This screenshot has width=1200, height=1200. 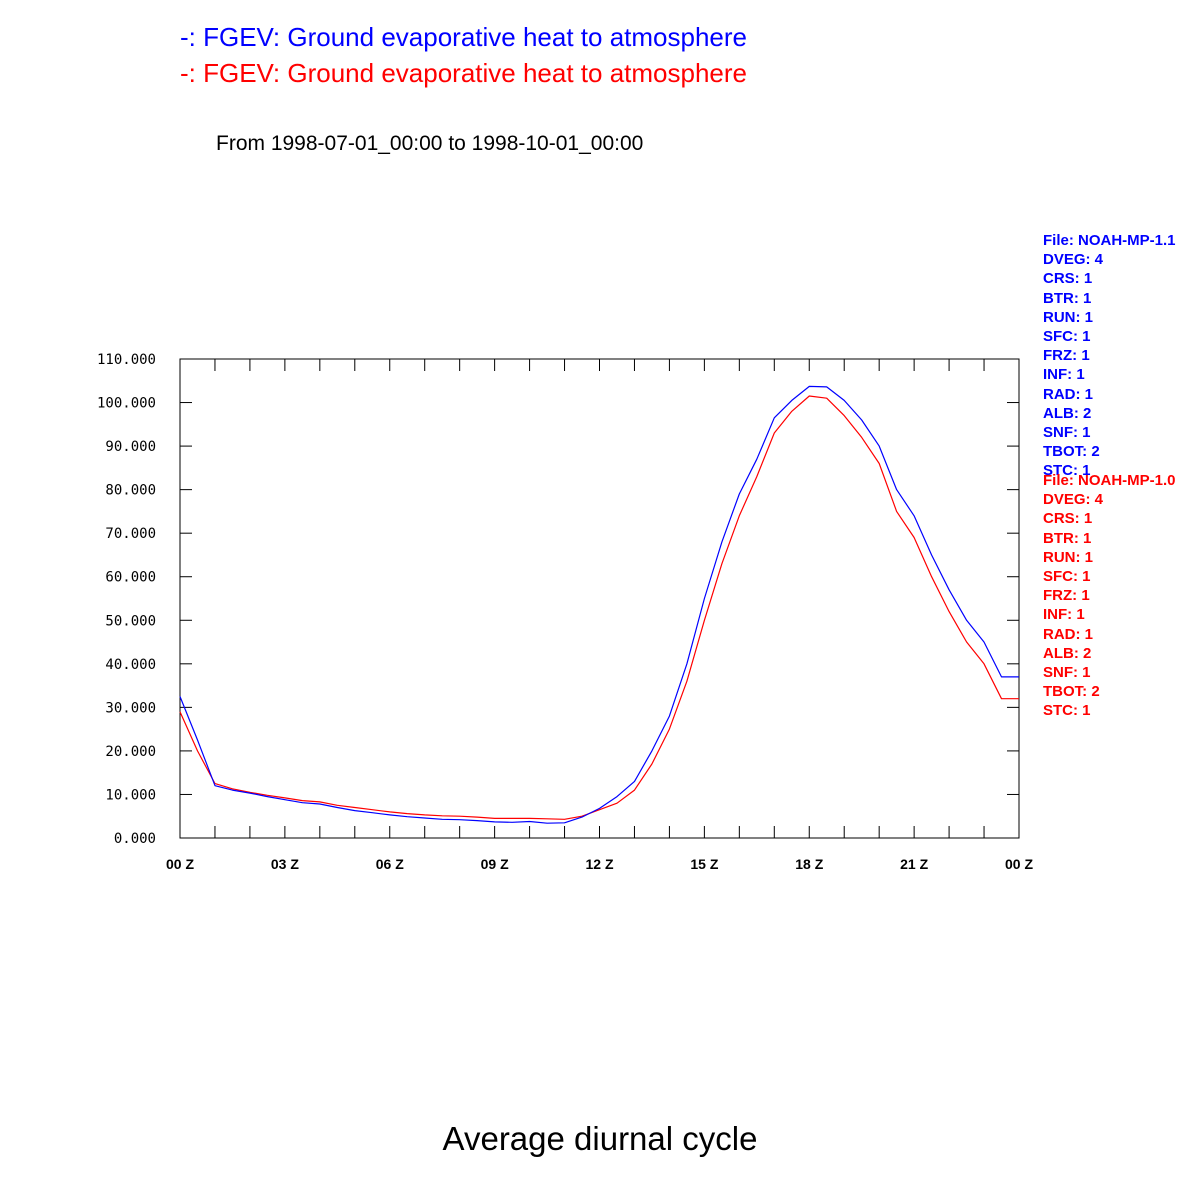 I want to click on metadata-line: File: NOAH-MP-1.1, so click(x=1109, y=240).